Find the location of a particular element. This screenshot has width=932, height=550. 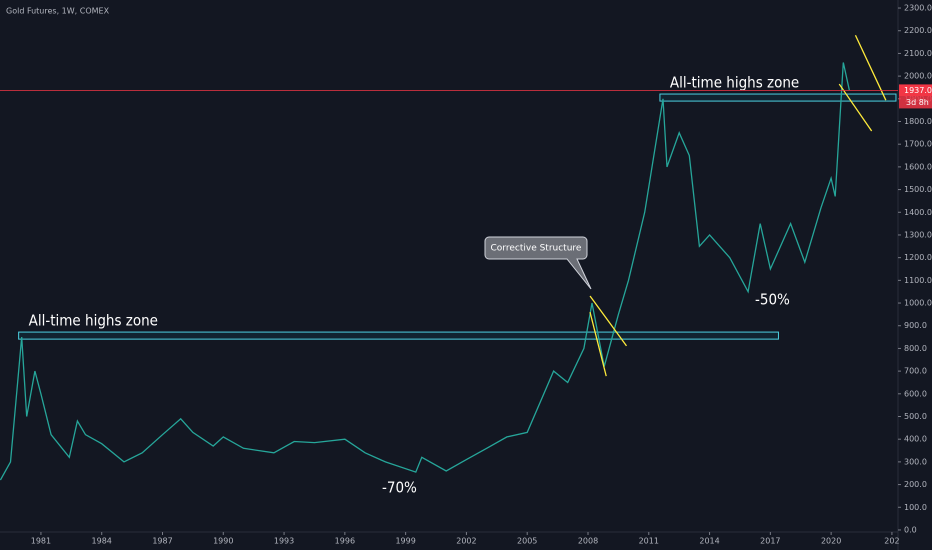

y-tick-label: 1600.0 is located at coordinates (918, 166).